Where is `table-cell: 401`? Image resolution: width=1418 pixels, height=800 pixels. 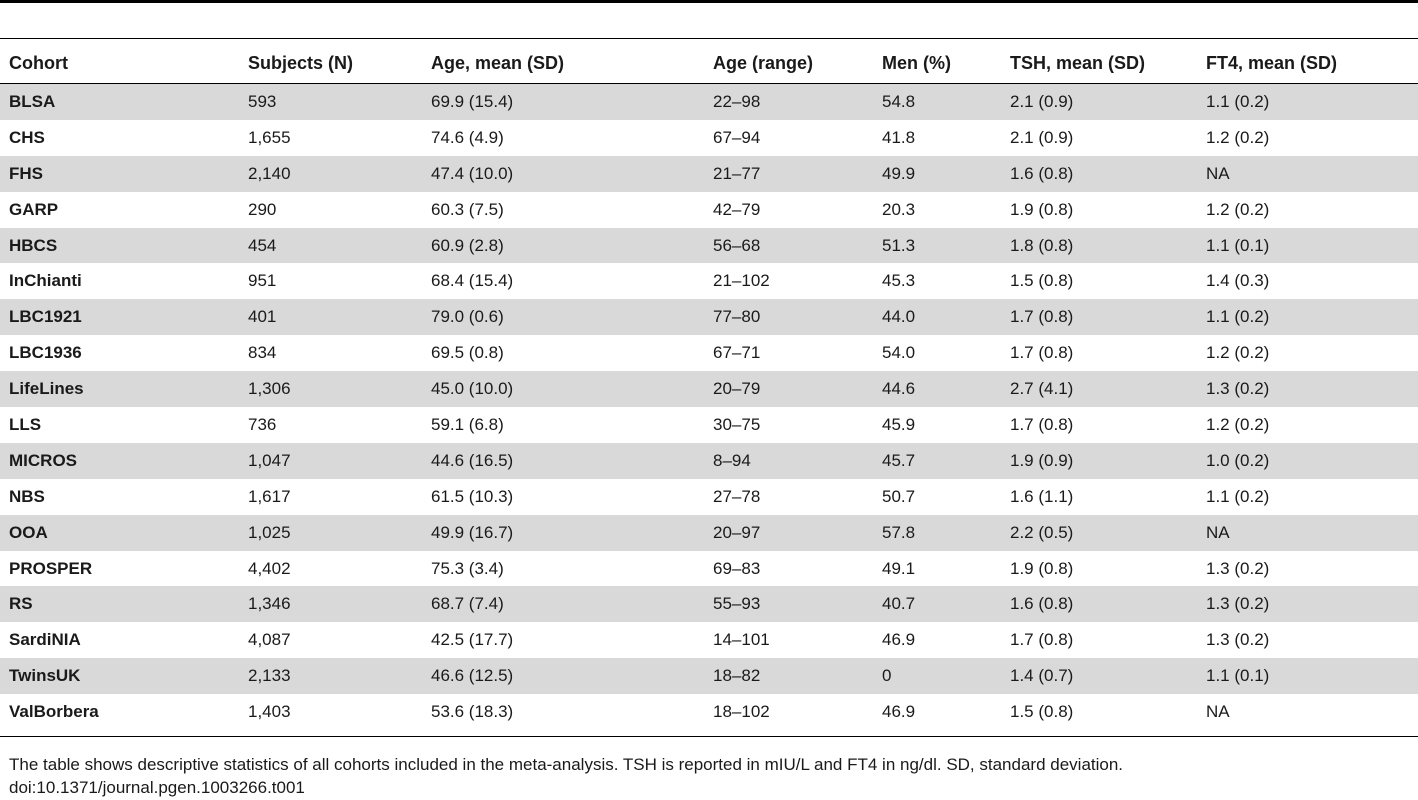 table-cell: 401 is located at coordinates (330, 317).